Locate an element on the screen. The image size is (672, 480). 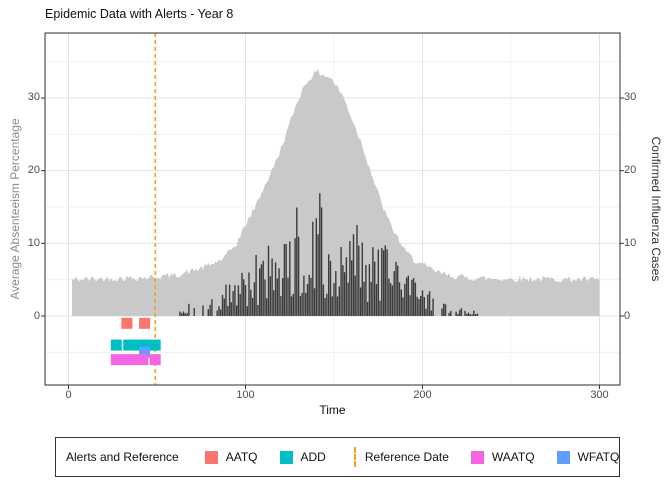
alert-marker-wfatq is located at coordinates (145, 352).